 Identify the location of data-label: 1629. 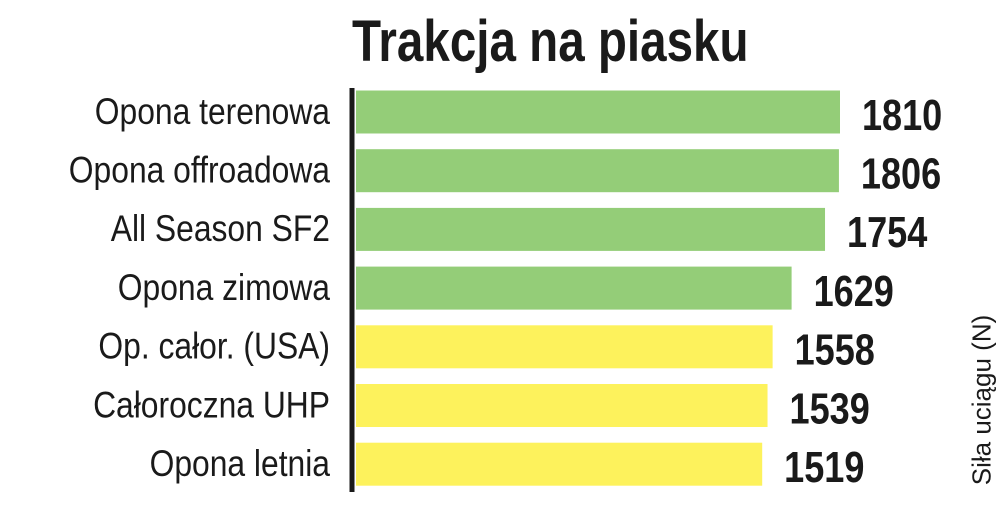
(854, 290).